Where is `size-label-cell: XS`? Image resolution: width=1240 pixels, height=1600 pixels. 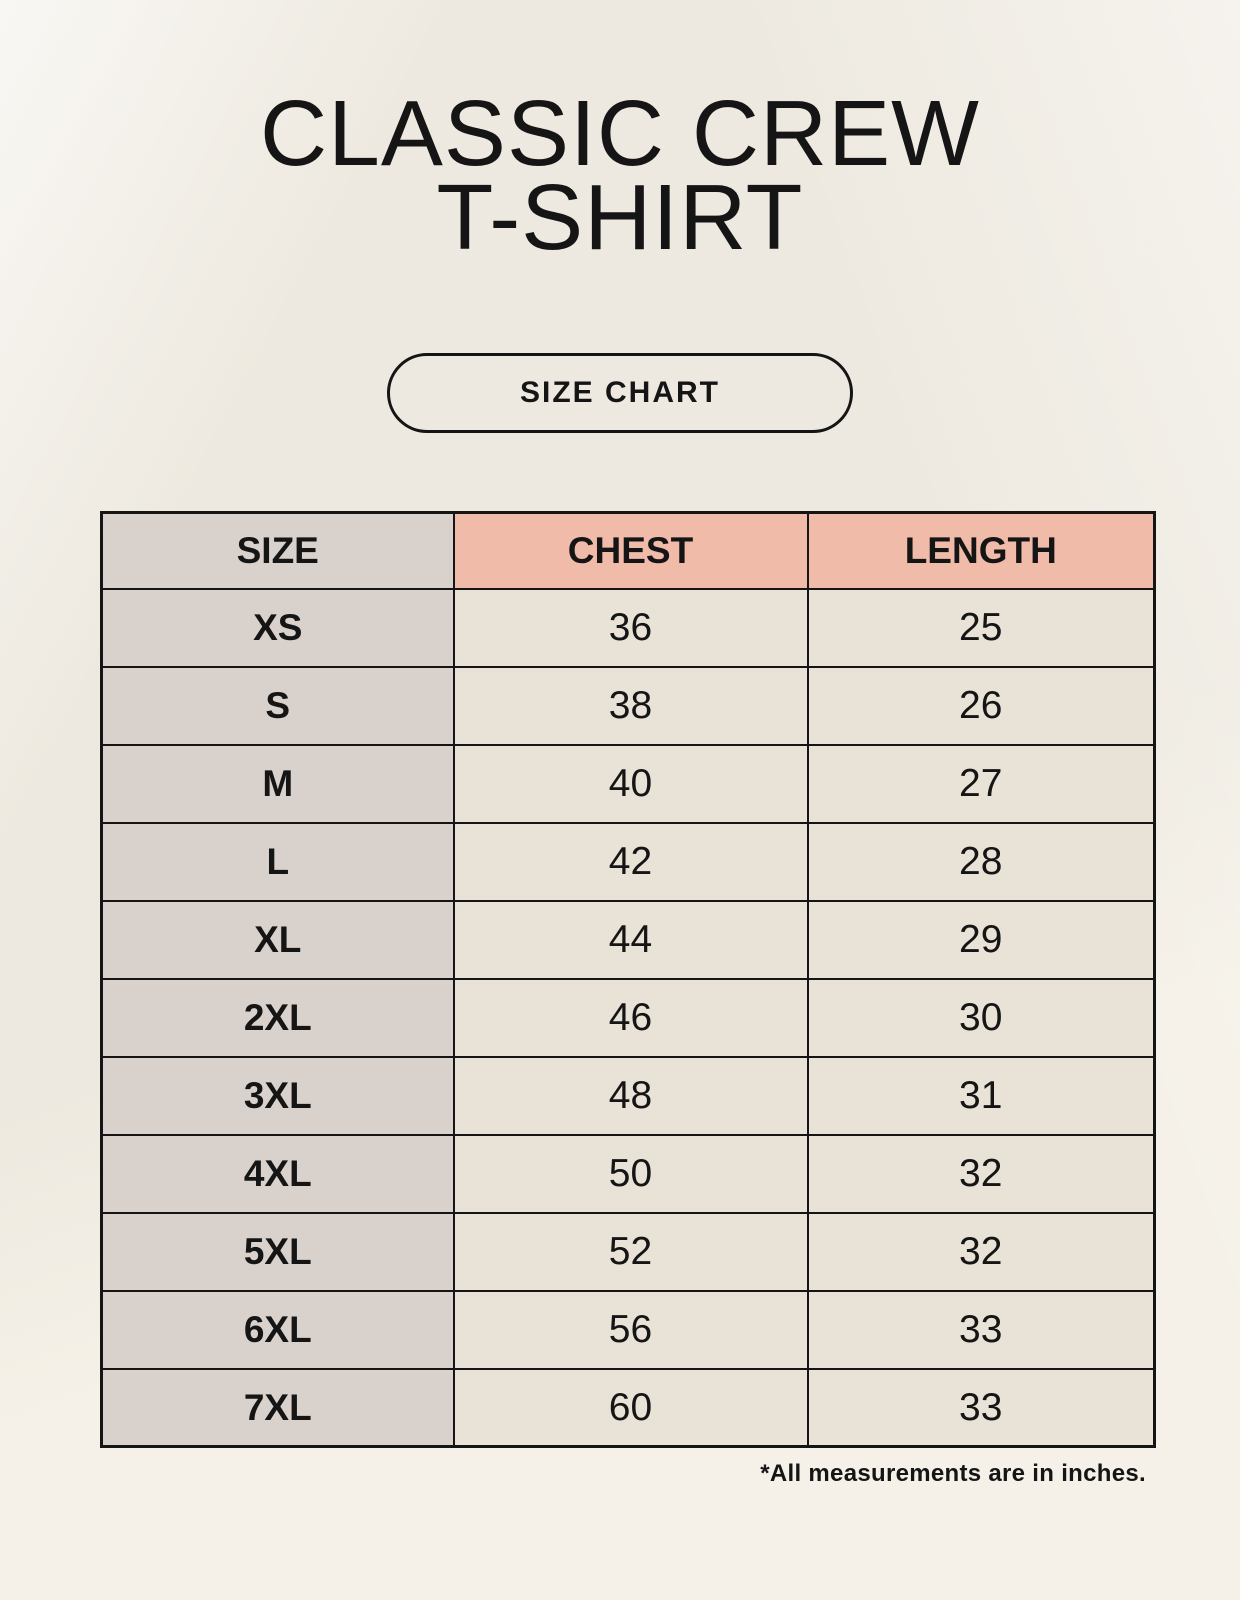 size-label-cell: XS is located at coordinates (277, 627).